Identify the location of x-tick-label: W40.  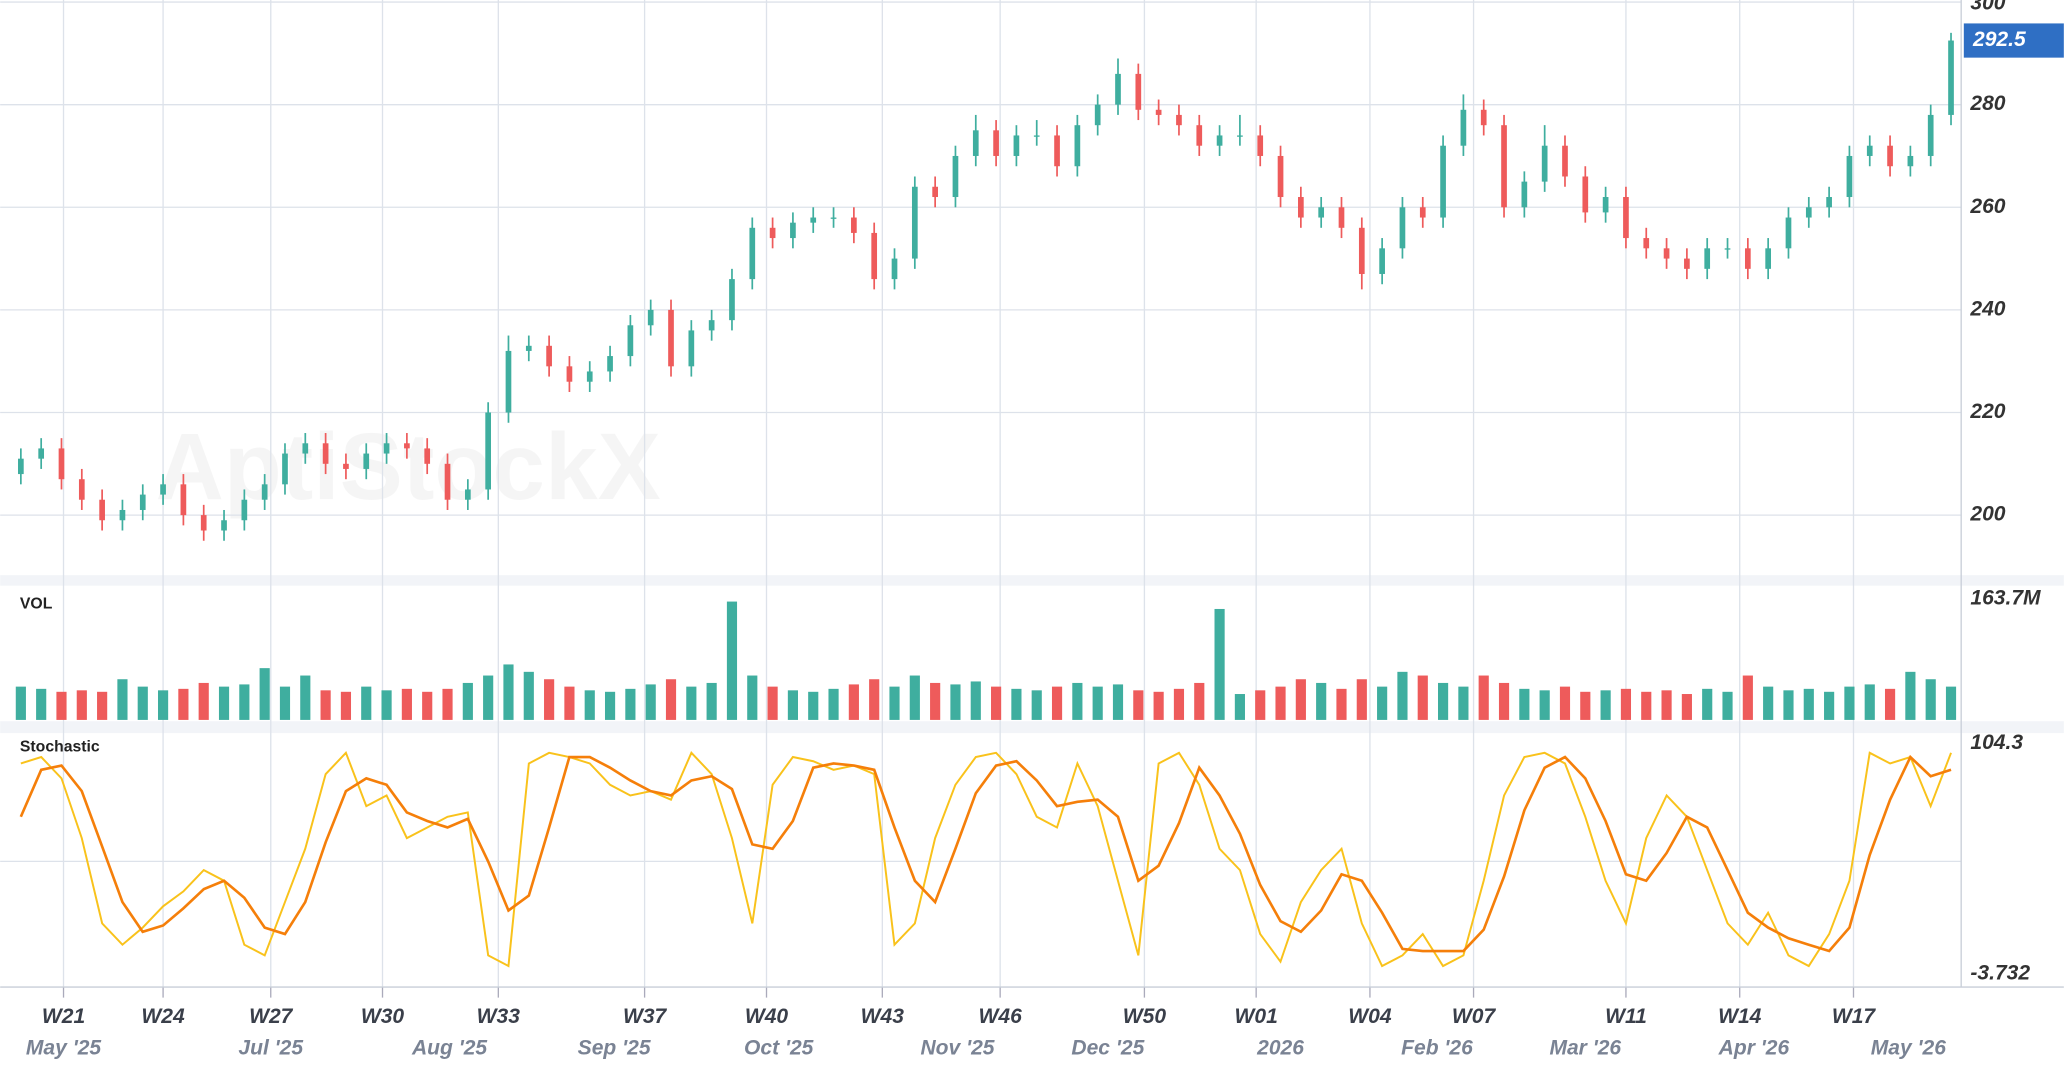
(767, 1016).